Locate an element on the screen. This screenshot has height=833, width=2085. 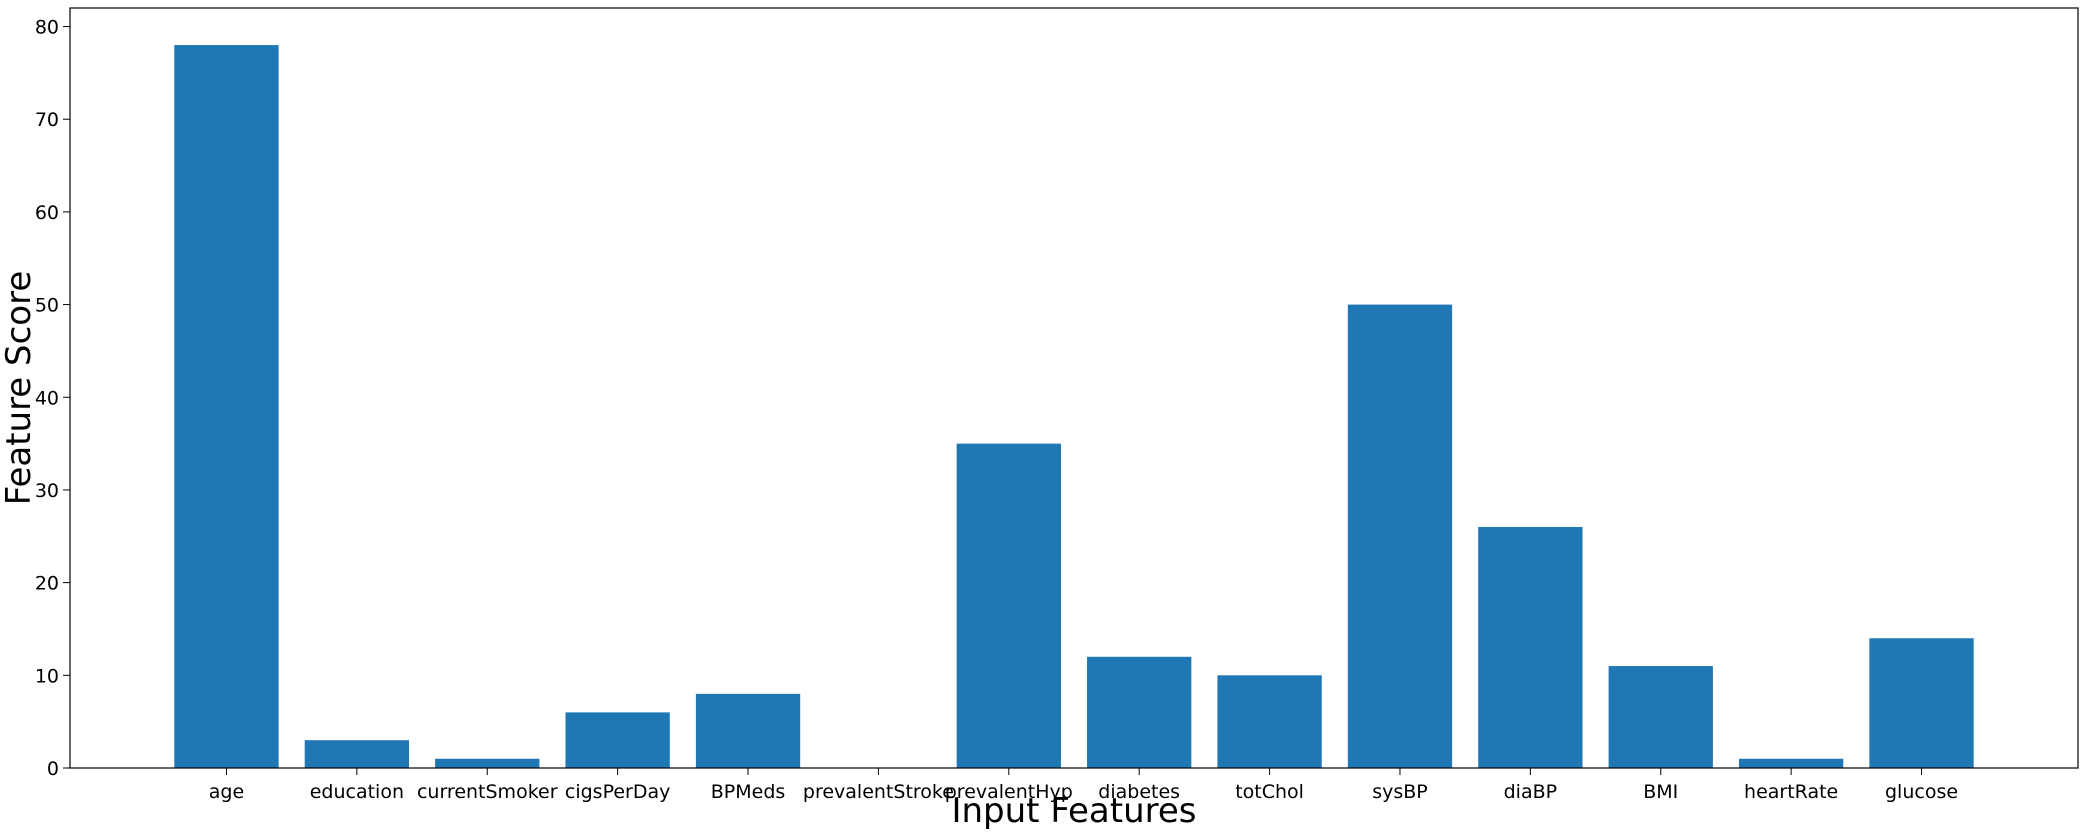
y-tick-label: 50 is located at coordinates (47, 306).